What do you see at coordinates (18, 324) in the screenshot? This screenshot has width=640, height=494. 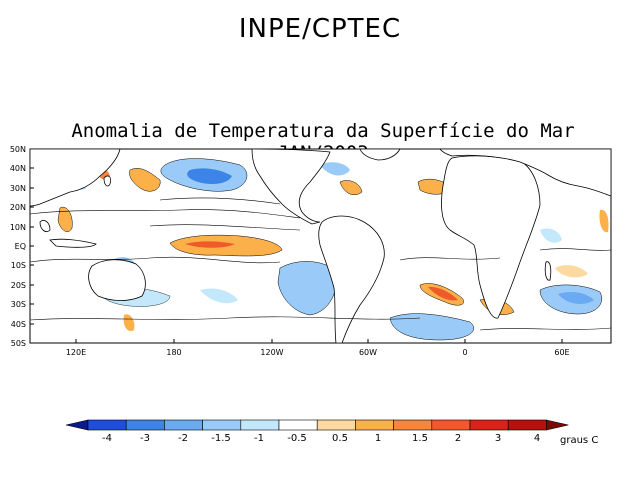 I see `lat-label: 40S` at bounding box center [18, 324].